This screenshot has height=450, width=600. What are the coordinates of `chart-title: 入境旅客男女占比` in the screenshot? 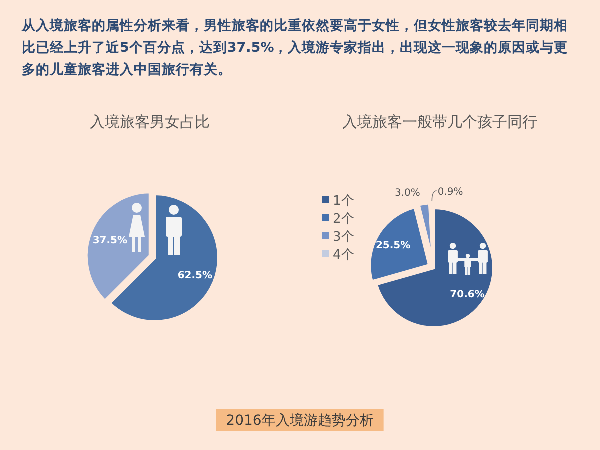 It's located at (150, 122).